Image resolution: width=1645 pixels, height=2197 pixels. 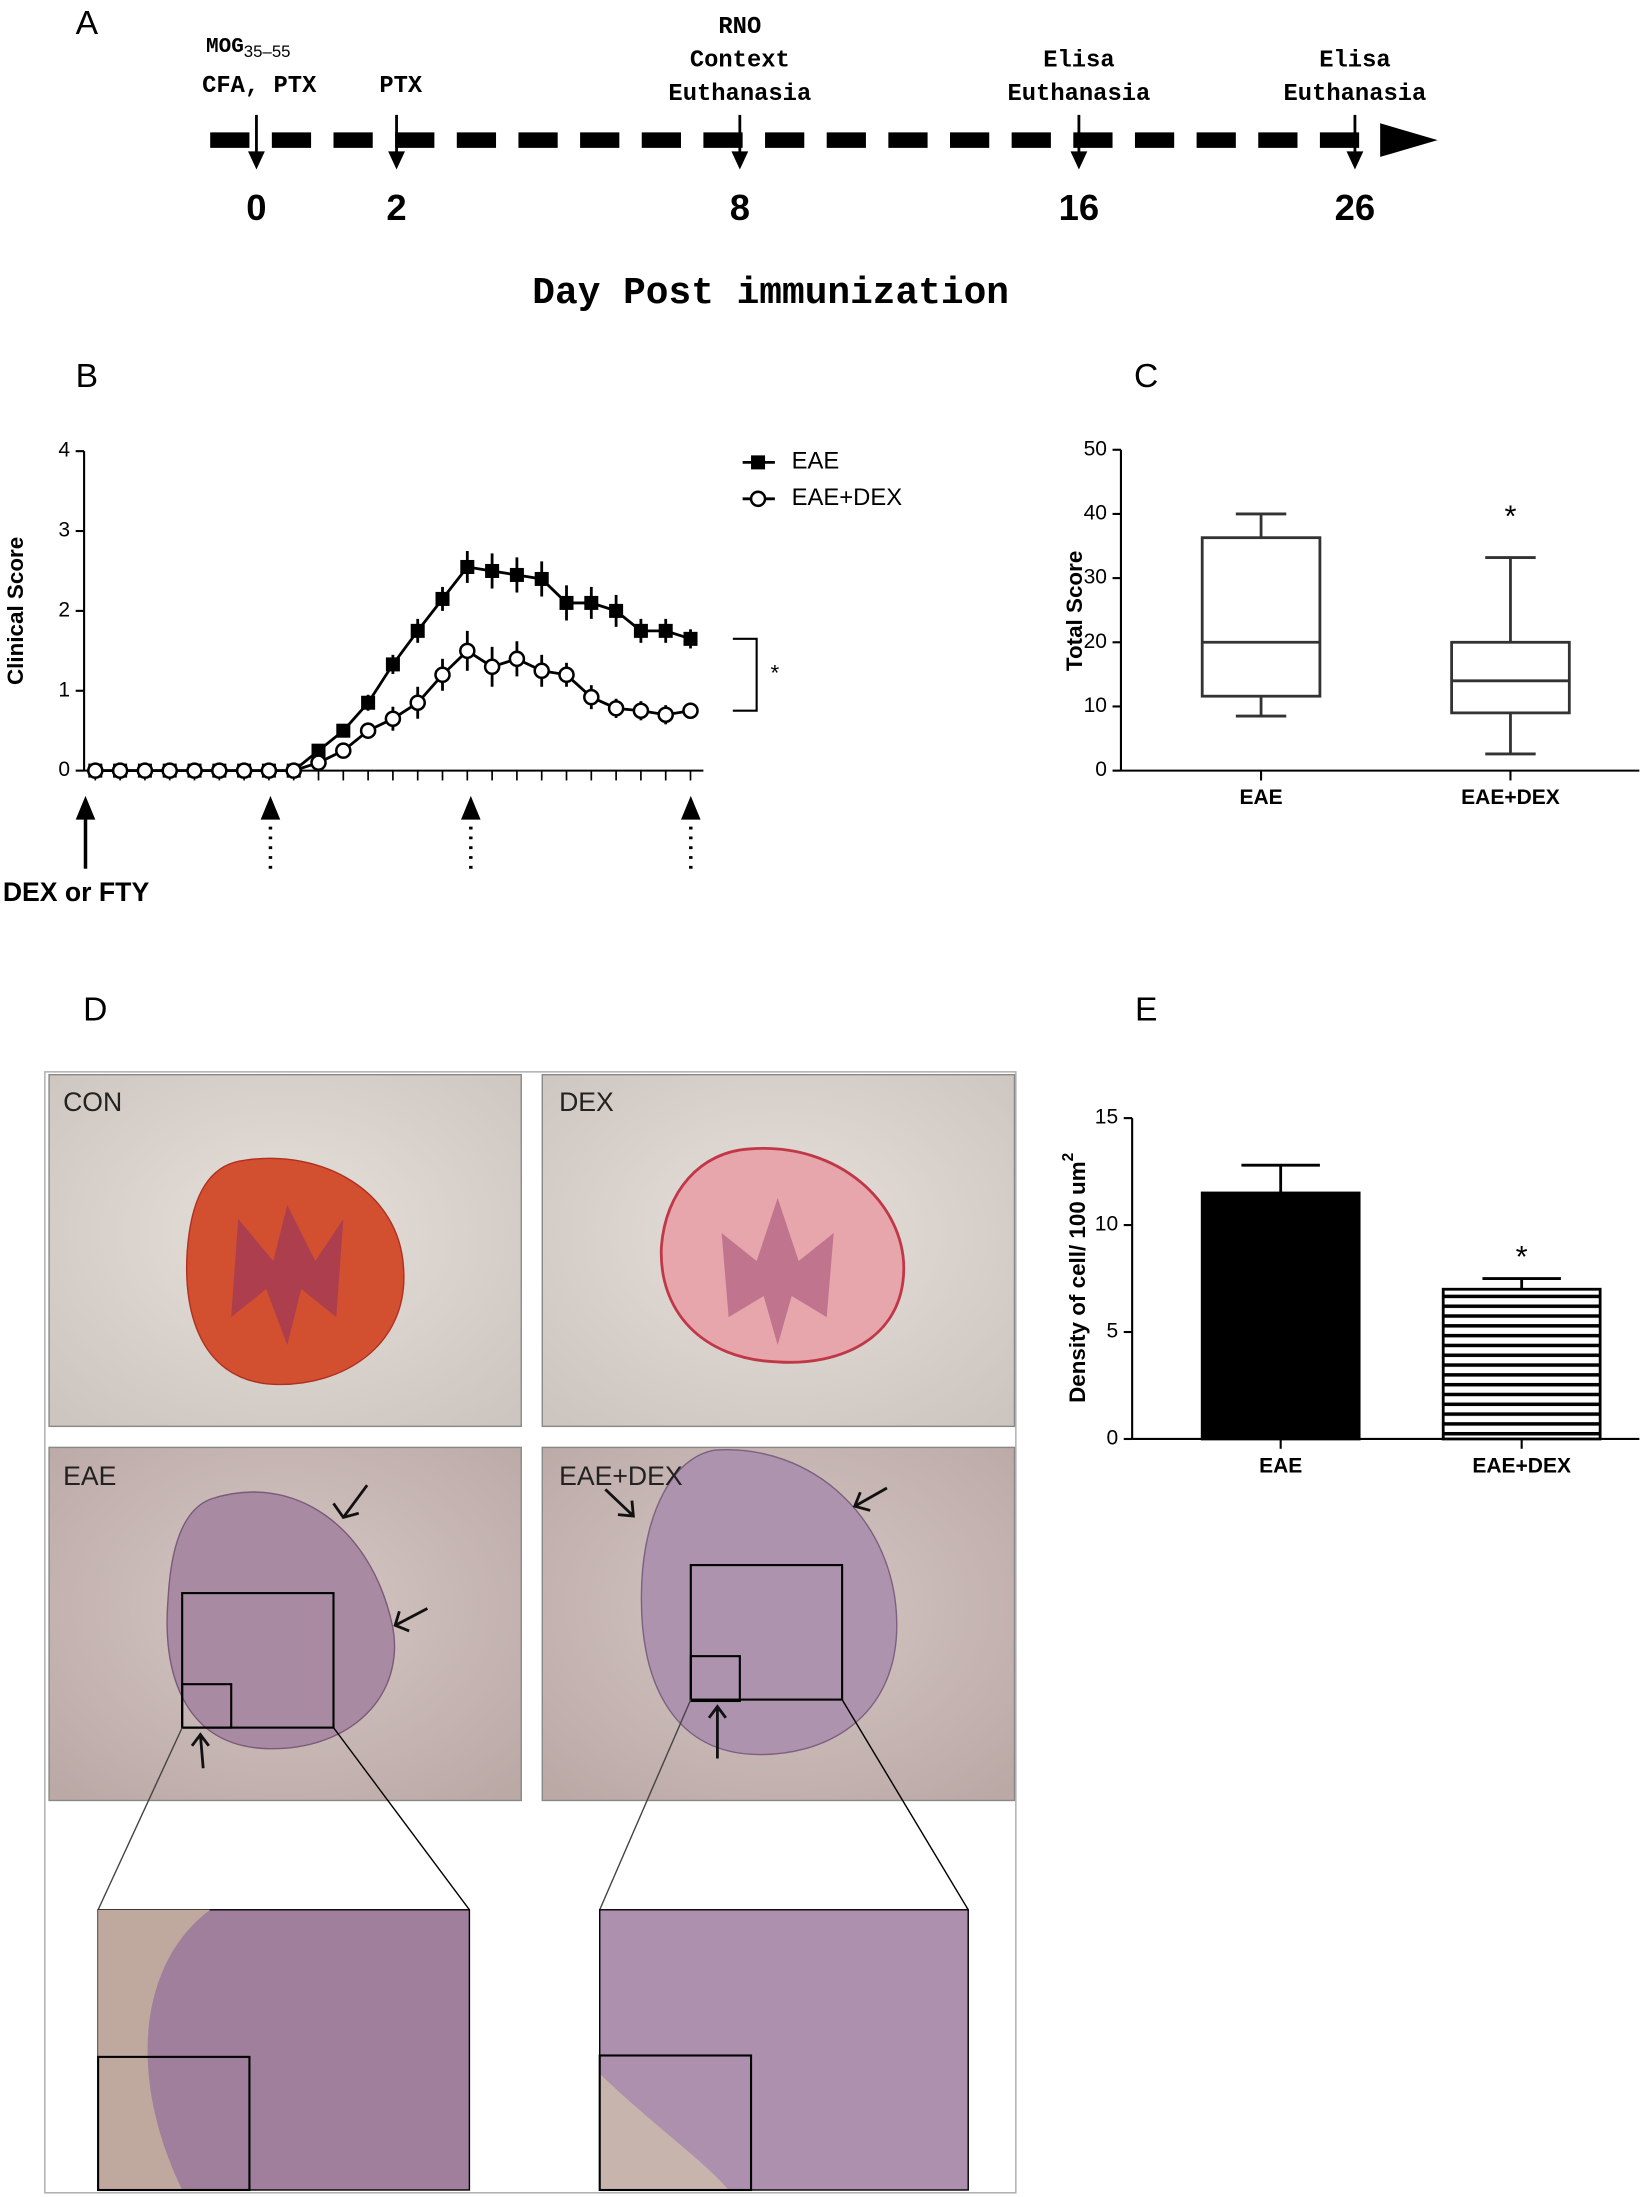 I want to click on bar, so click(x=1280, y=1316).